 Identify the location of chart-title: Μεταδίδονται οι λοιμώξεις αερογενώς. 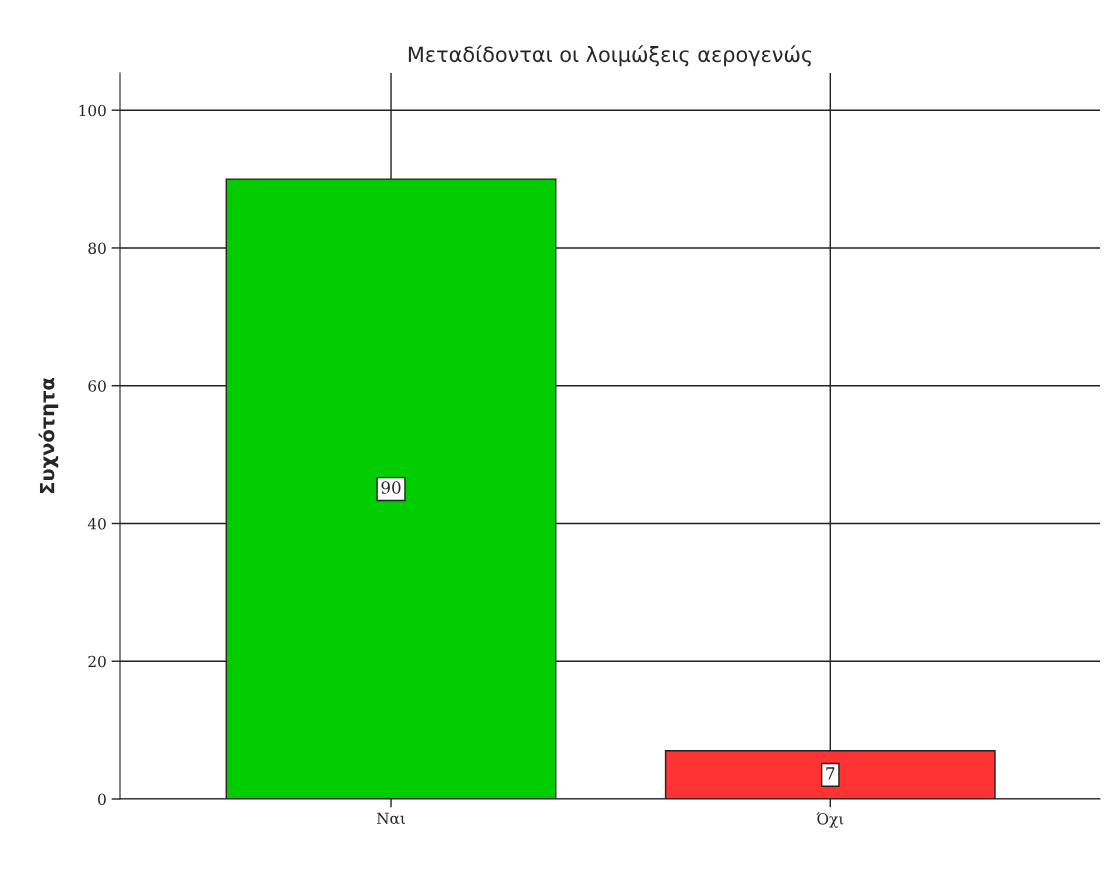
(610, 56).